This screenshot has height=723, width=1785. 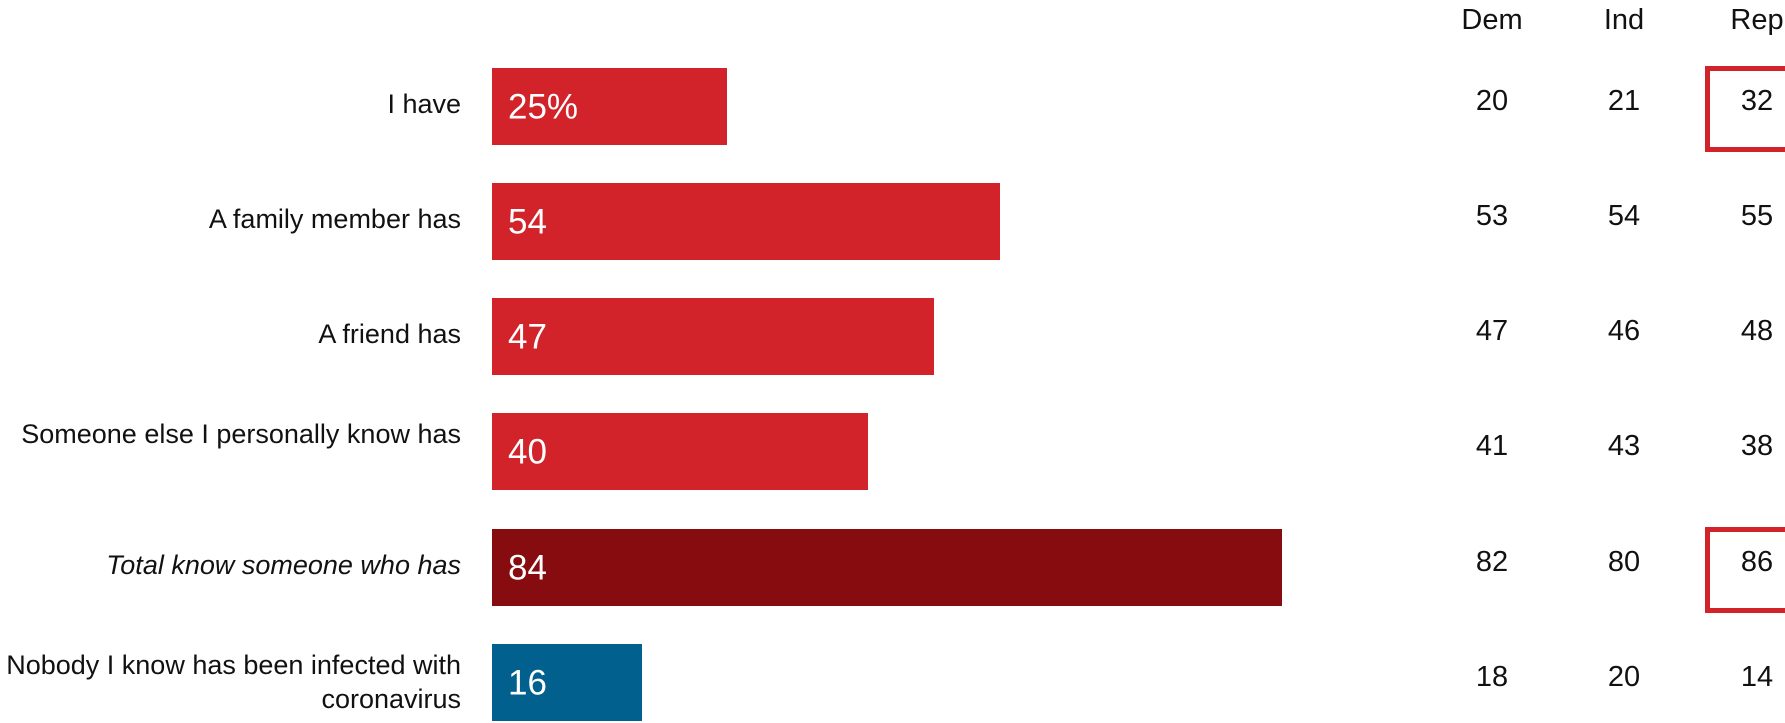 What do you see at coordinates (1757, 101) in the screenshot?
I see `table-cell: 32` at bounding box center [1757, 101].